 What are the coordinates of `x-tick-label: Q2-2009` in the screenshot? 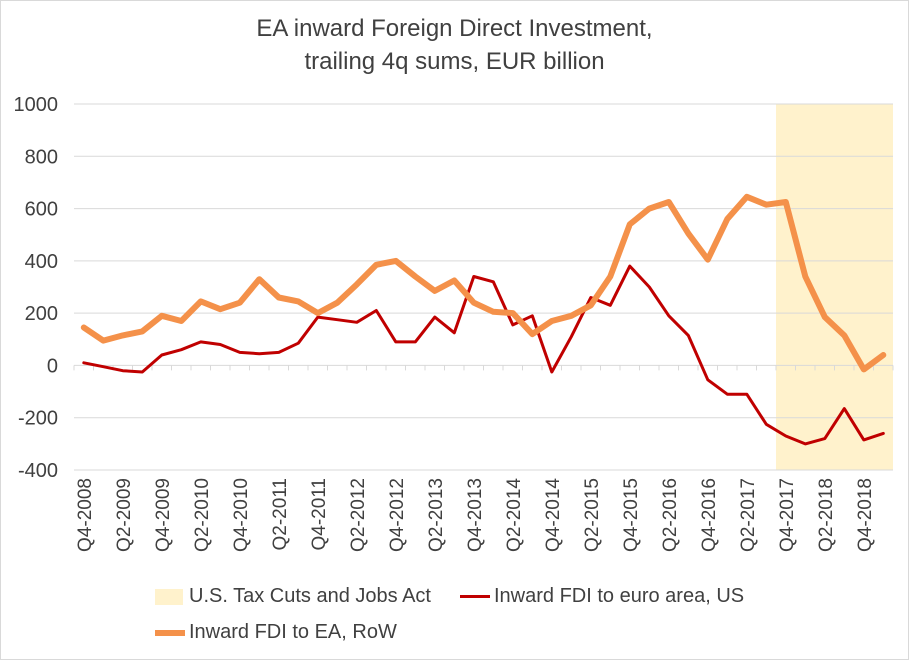 It's located at (124, 515).